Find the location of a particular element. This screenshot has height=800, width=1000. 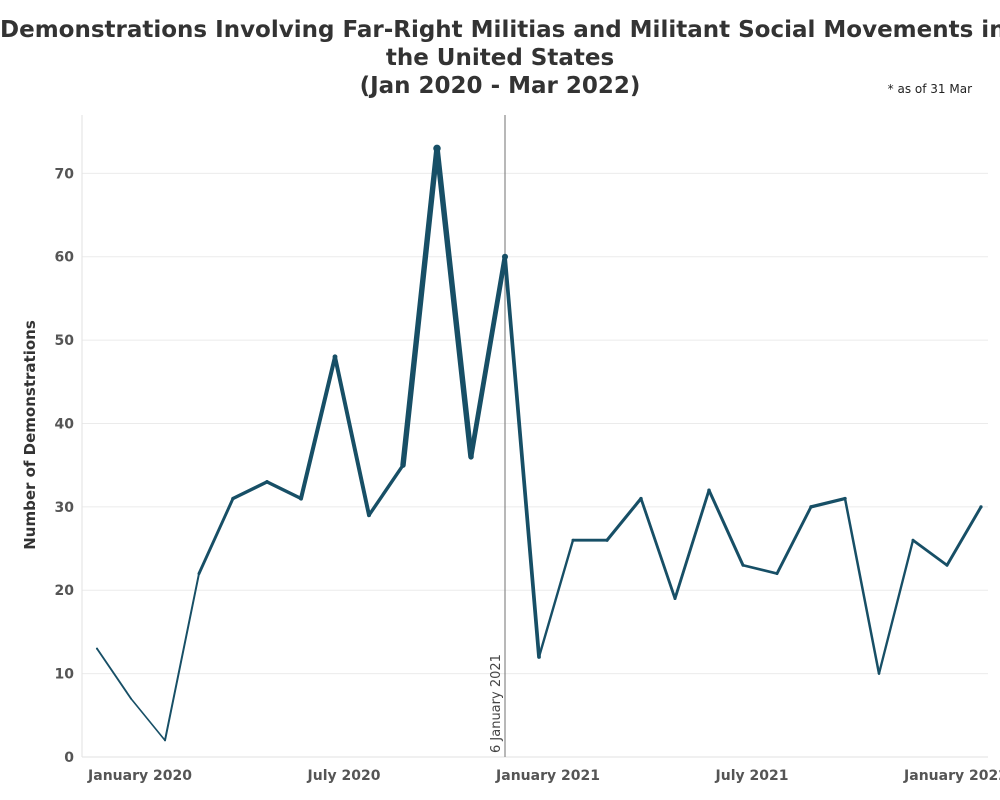

y-tick-label-50: 50 is located at coordinates (65, 341).